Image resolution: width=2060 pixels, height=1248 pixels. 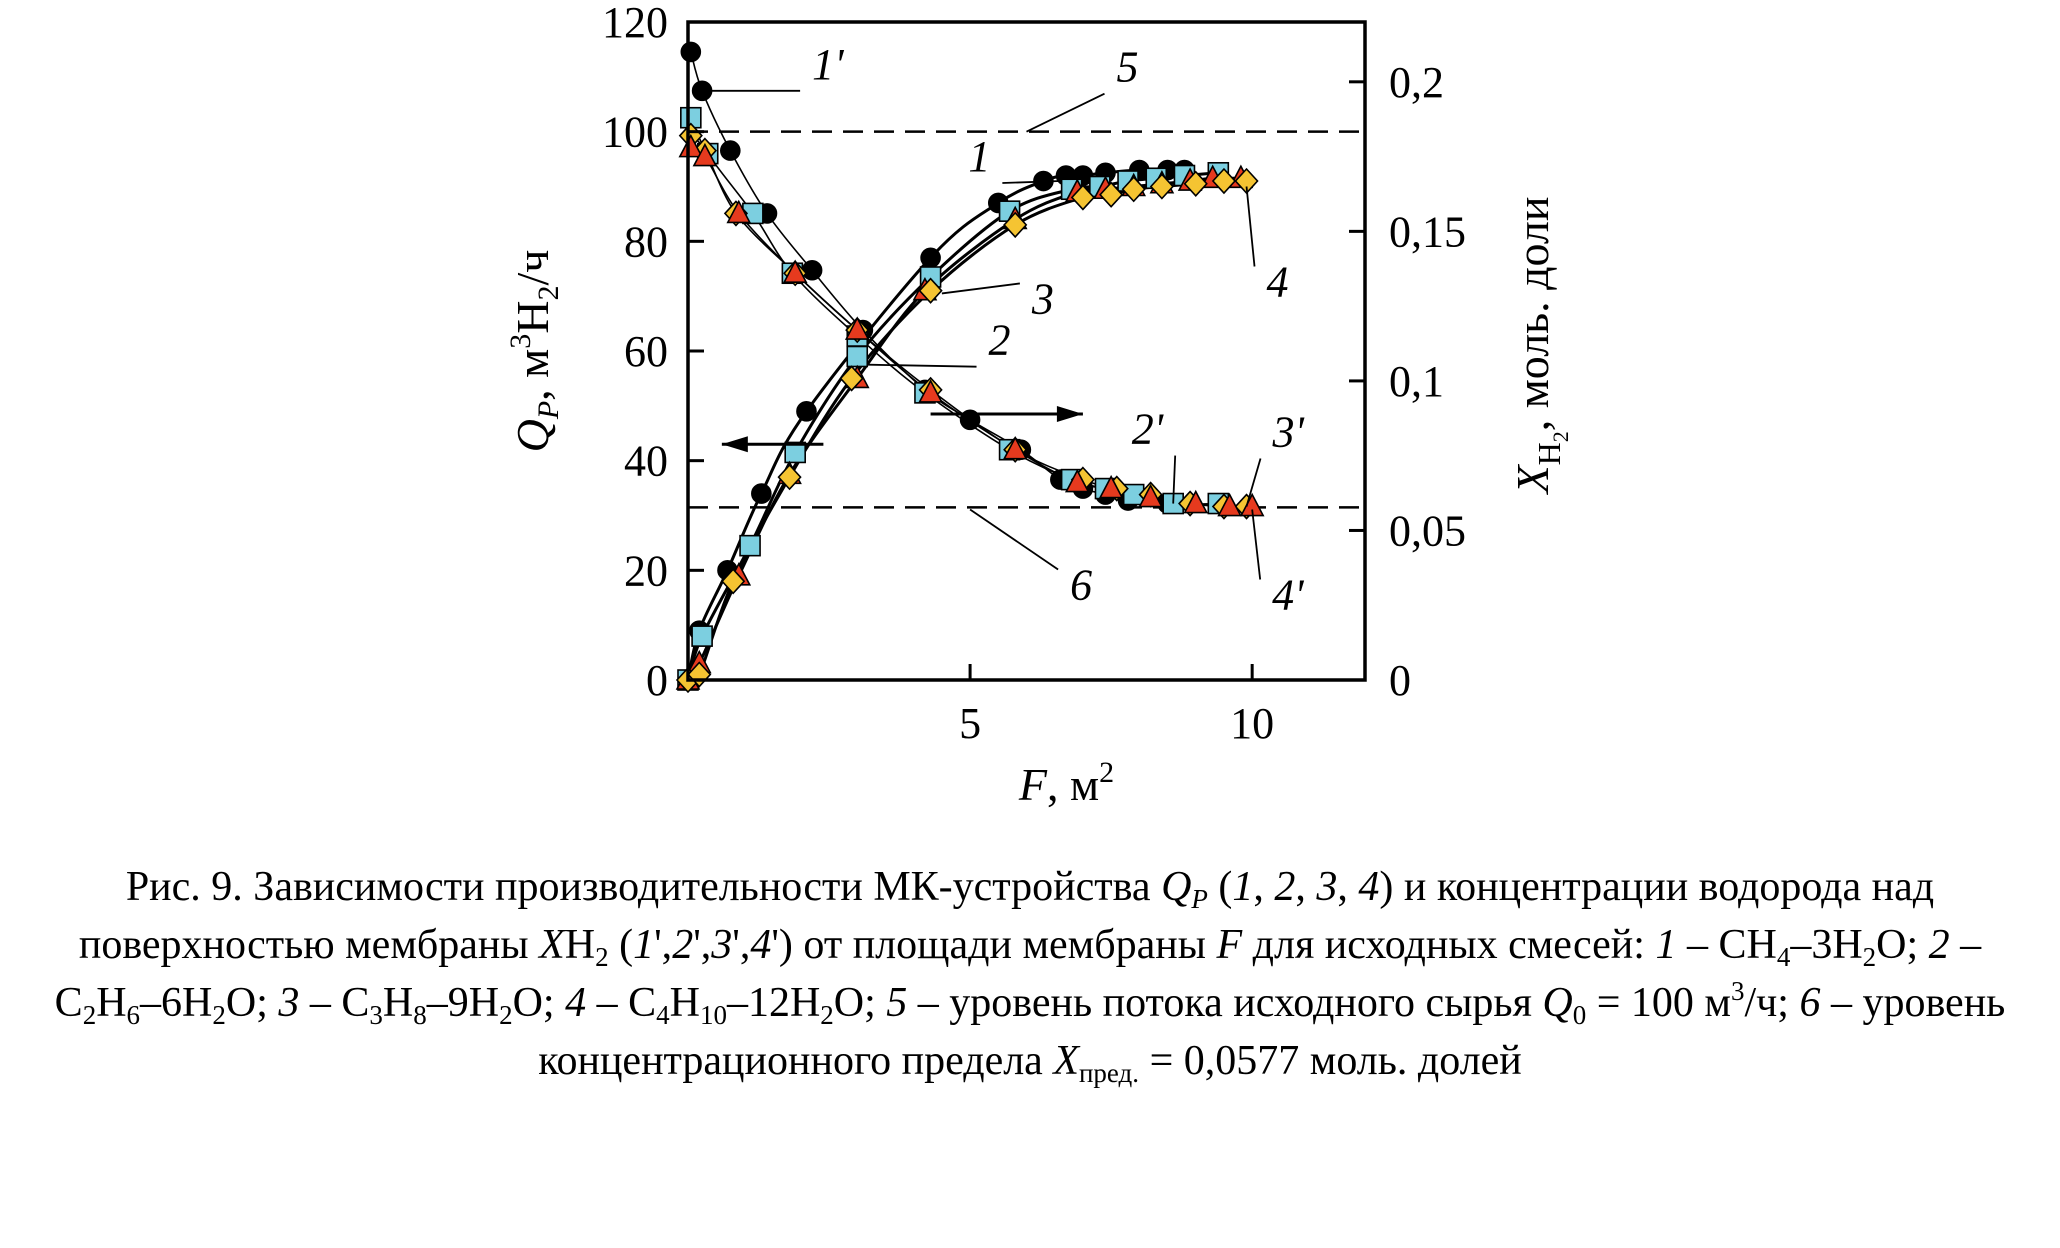 What do you see at coordinates (1826, 945) in the screenshot?
I see `caption-text: –3H` at bounding box center [1826, 945].